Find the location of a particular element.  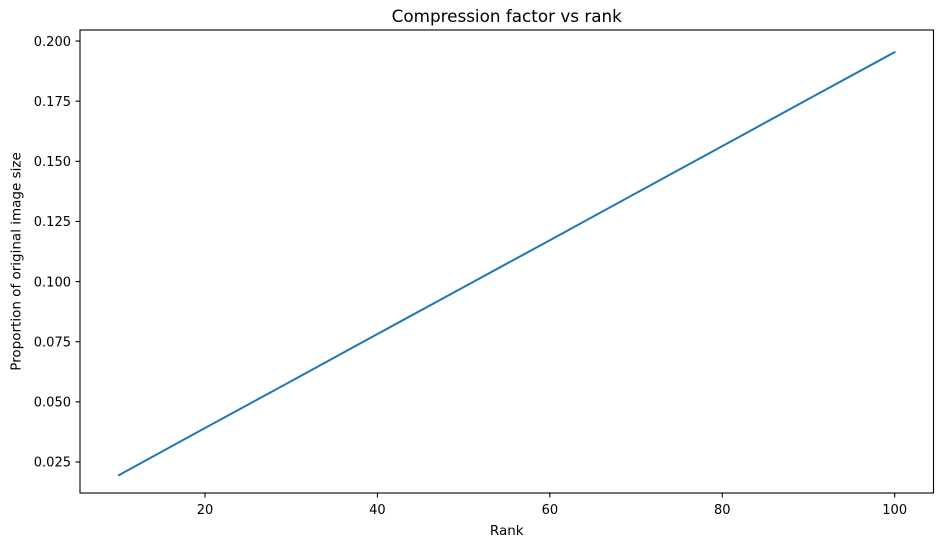

y-tick-label: 0.150 is located at coordinates (52, 162).